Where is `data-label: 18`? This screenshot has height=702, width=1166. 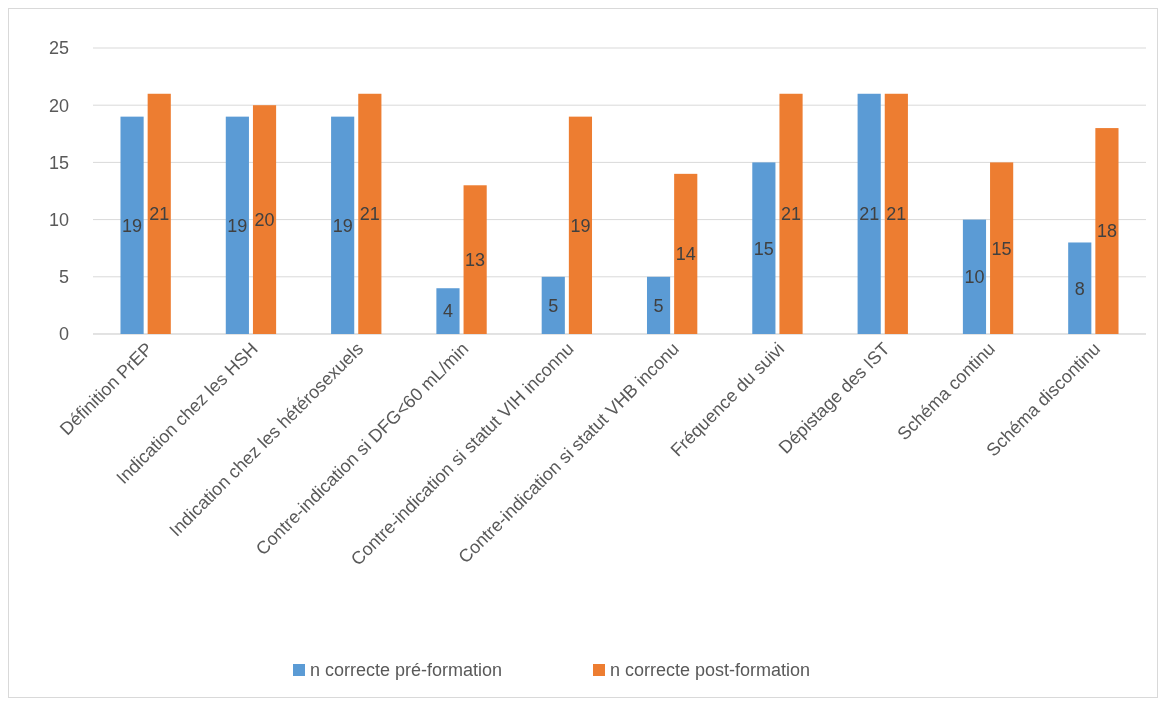
data-label: 18 is located at coordinates (1106, 231).